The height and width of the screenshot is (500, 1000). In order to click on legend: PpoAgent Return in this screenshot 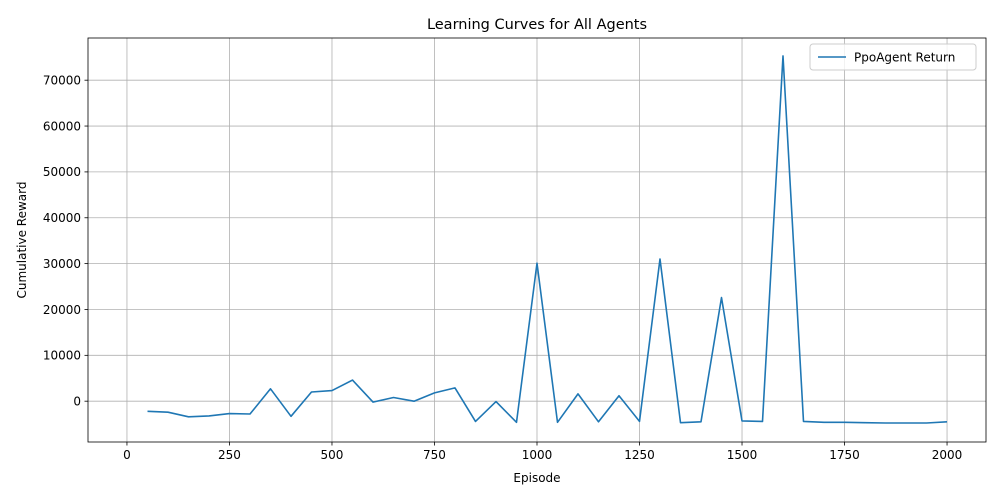, I will do `click(893, 57)`.